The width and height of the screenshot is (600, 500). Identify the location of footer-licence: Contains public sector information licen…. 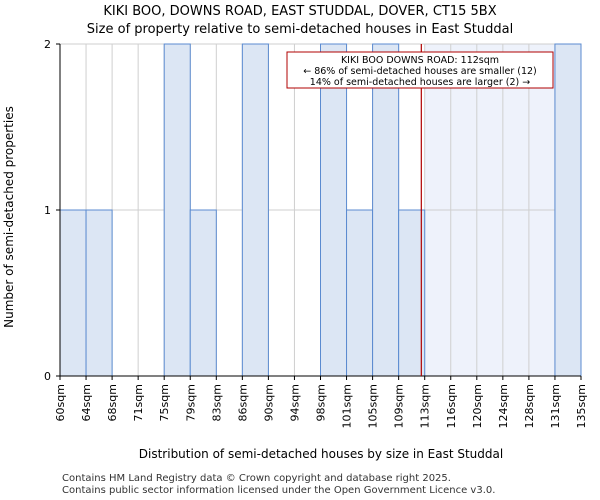
(279, 490).